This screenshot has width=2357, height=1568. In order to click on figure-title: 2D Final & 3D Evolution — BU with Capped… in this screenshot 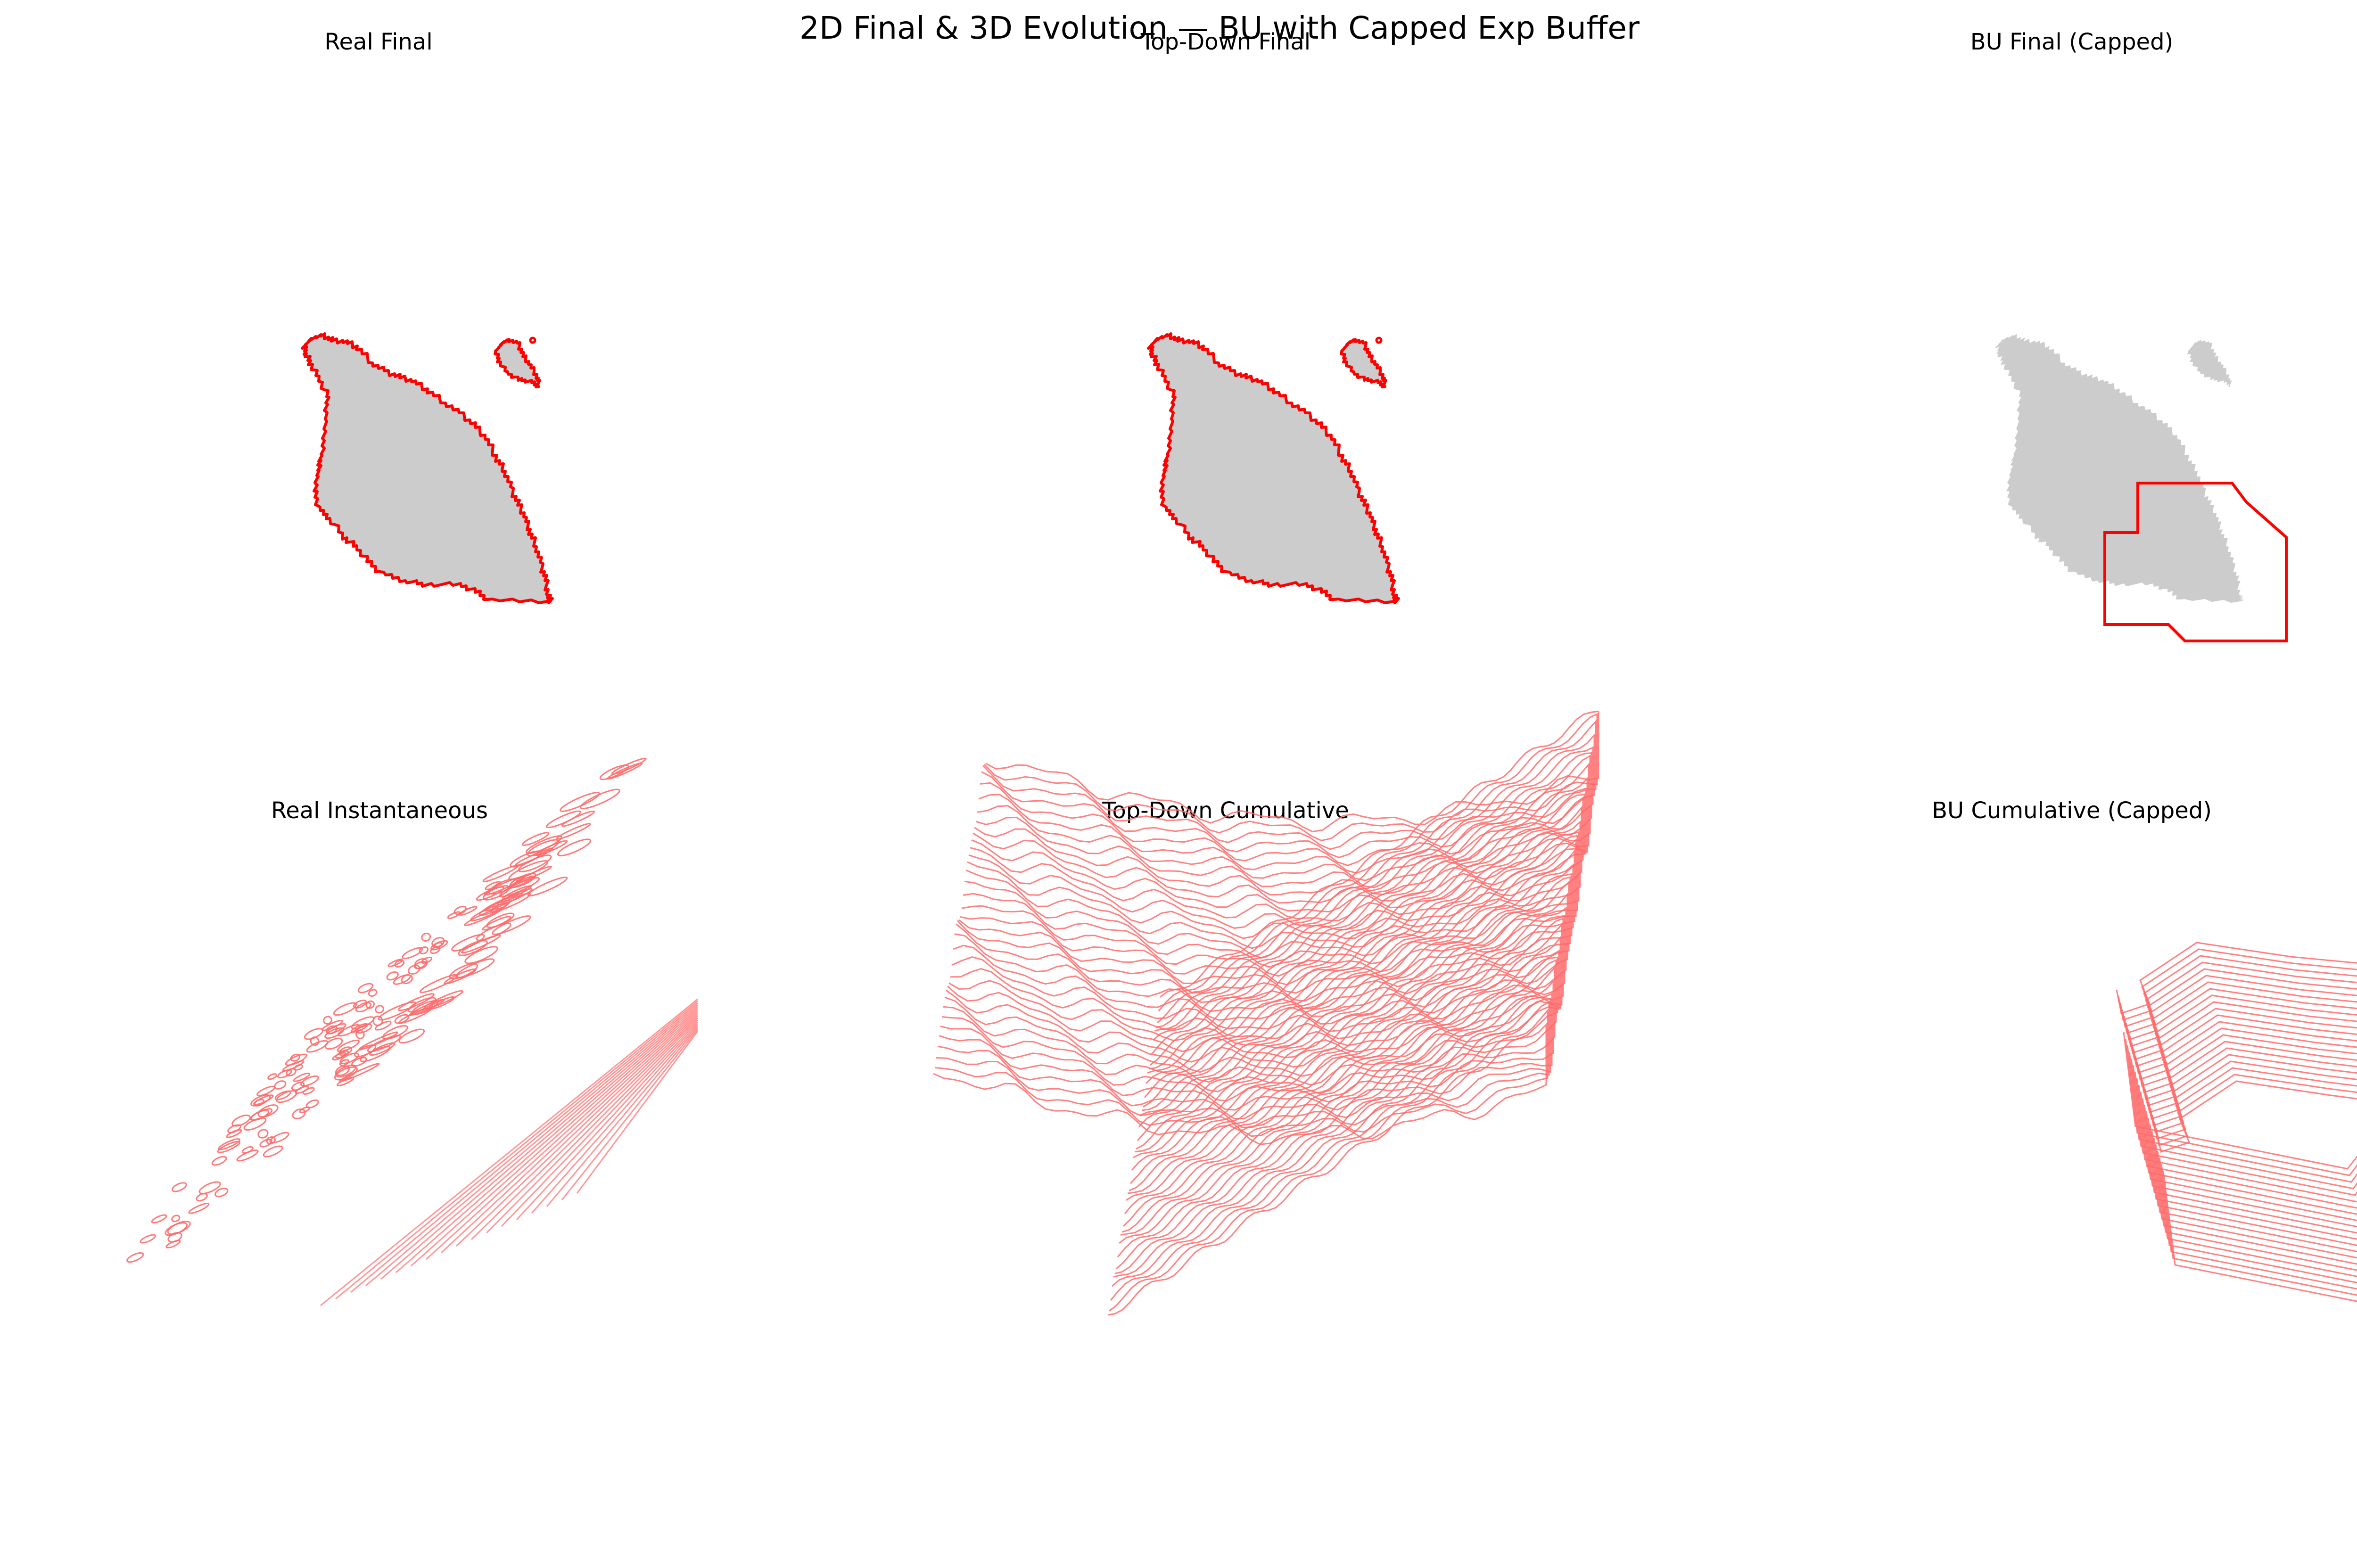, I will do `click(1219, 28)`.